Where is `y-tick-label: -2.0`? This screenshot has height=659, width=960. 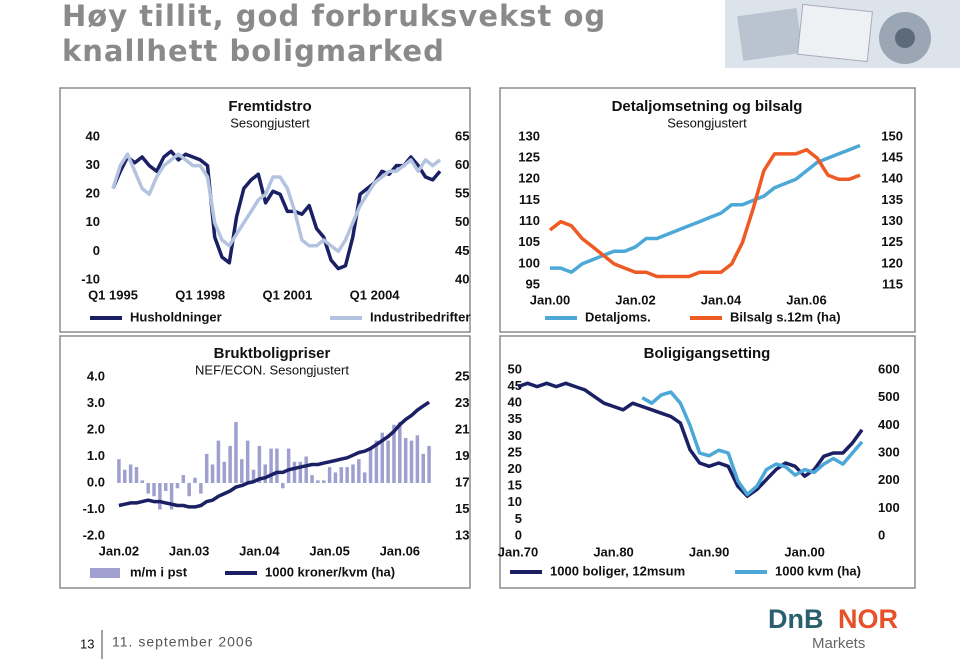
y-tick-label: -2.0 is located at coordinates (94, 534).